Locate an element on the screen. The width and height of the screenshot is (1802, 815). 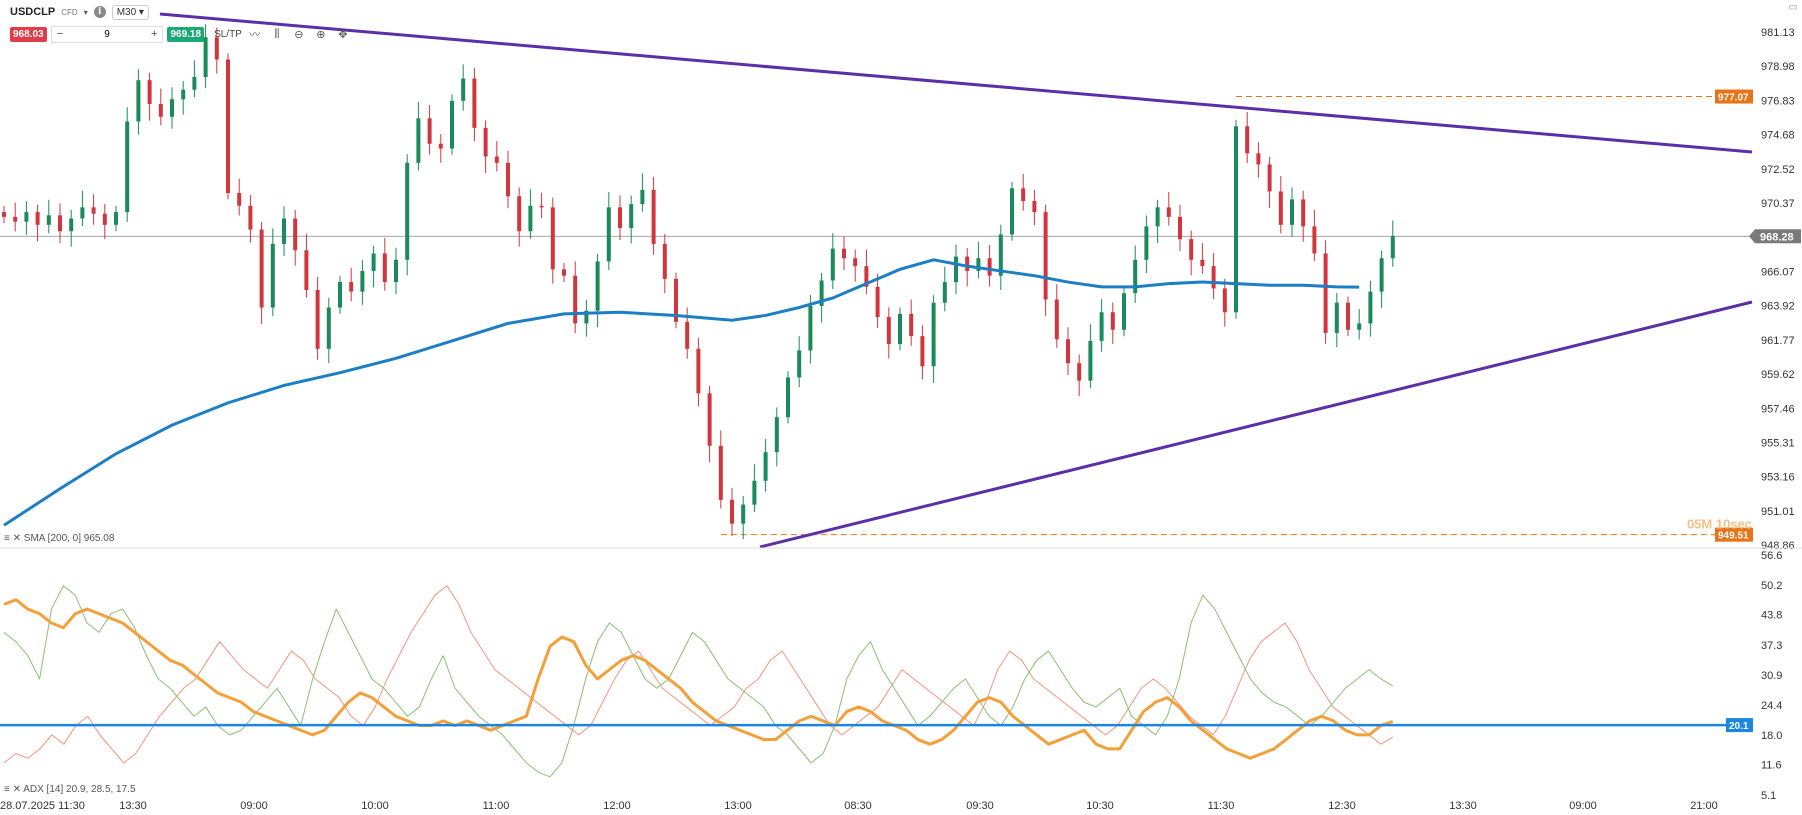
qty-minus-button: − is located at coordinates (60, 34).